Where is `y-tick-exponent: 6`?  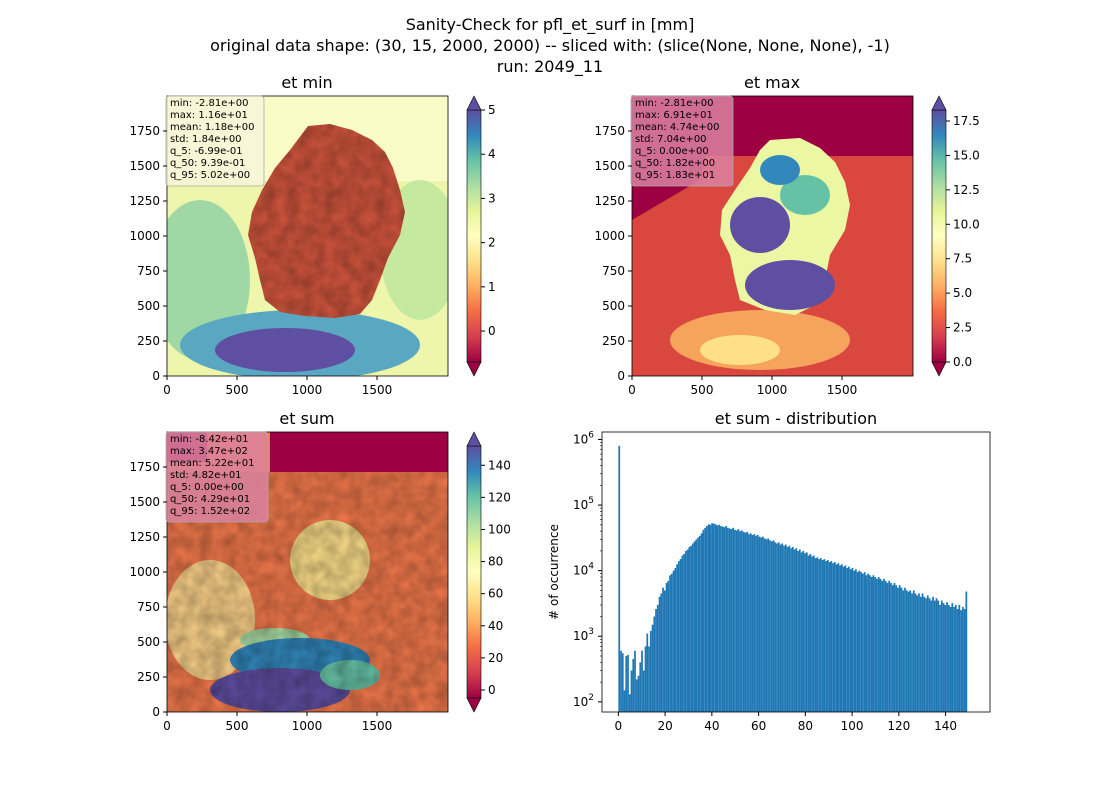 y-tick-exponent: 6 is located at coordinates (591, 435).